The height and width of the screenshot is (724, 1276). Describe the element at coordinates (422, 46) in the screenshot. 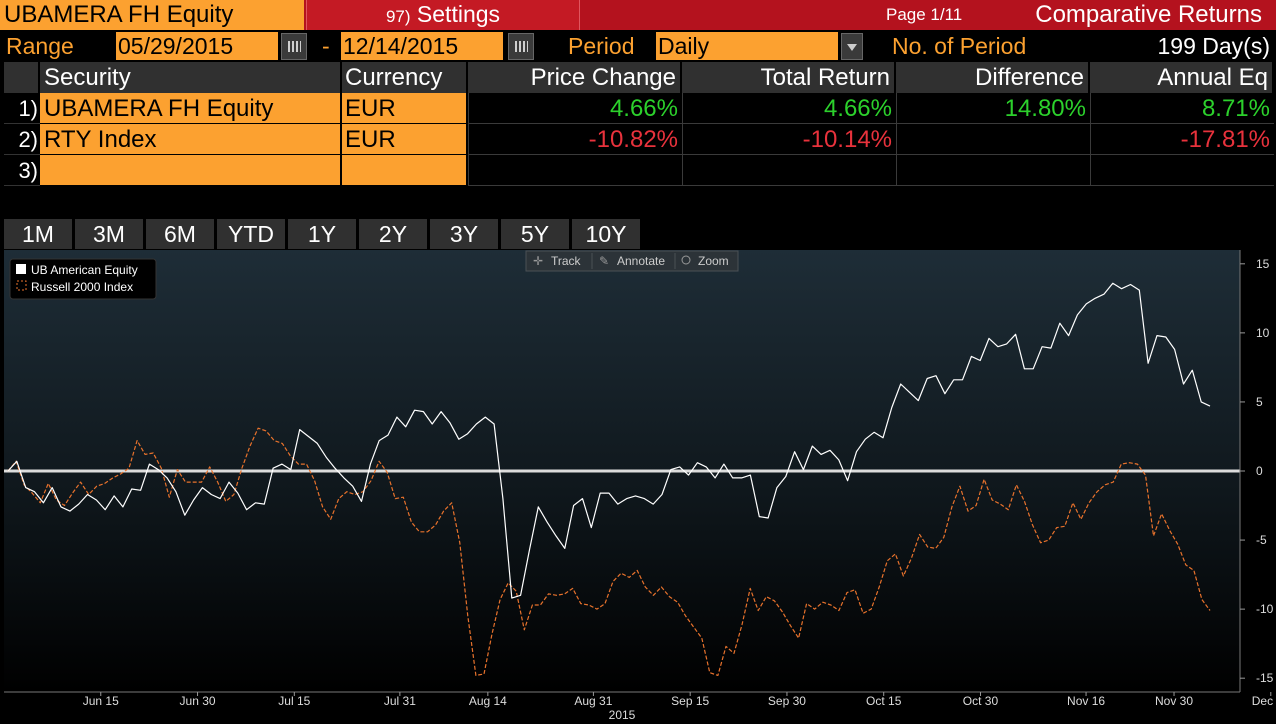

I see `end-date-field: 12/14/2015` at that location.